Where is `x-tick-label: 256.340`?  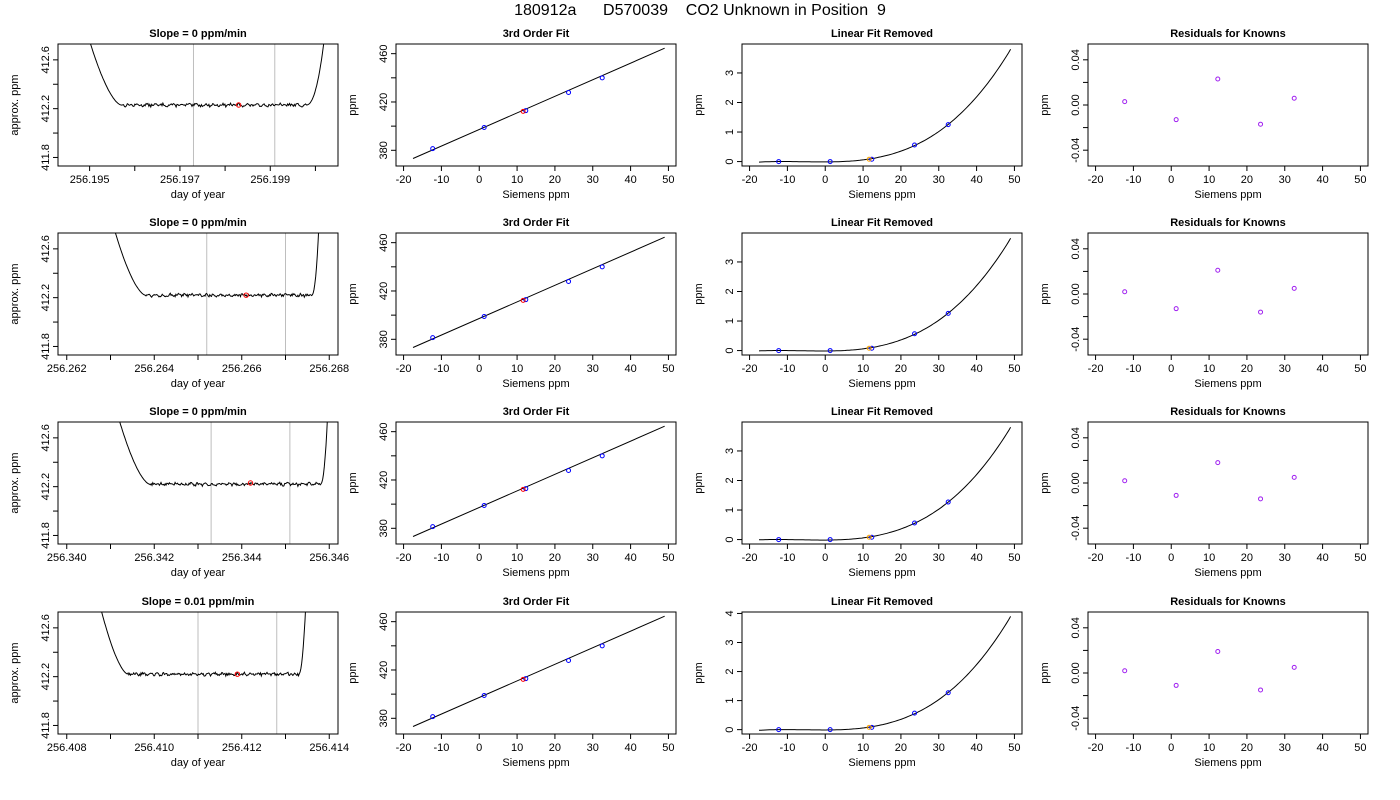 x-tick-label: 256.340 is located at coordinates (67, 558).